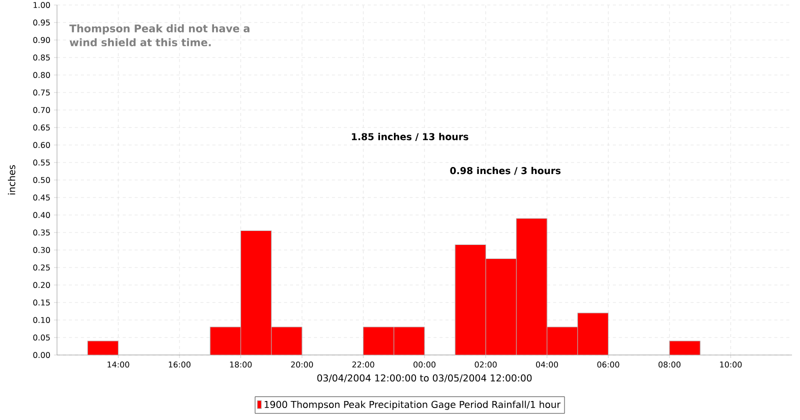 This screenshot has width=800, height=420. What do you see at coordinates (412, 405) in the screenshot?
I see `legend-label: 1900 Thompson Peak Precipitation Gage Period Rainfall/1 hour` at bounding box center [412, 405].